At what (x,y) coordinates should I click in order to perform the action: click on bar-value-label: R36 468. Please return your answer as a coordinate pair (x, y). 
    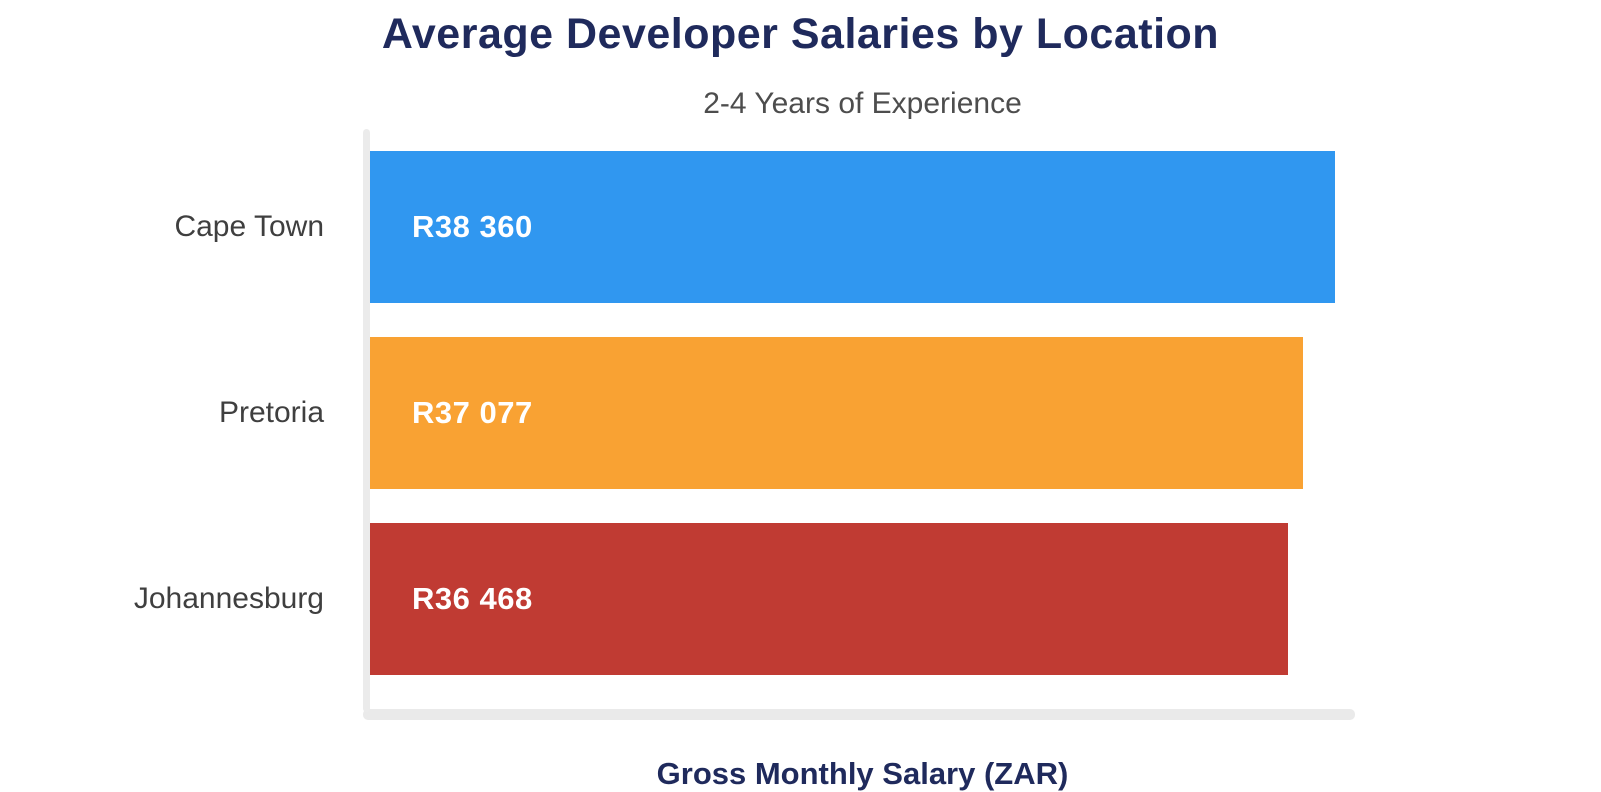
    Looking at the image, I should click on (472, 598).